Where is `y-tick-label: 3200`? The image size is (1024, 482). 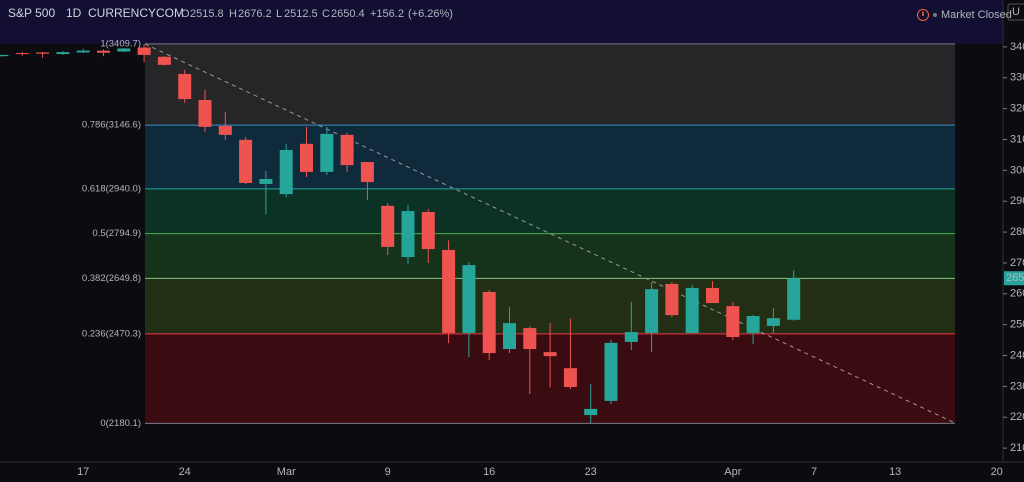
y-tick-label: 3200 is located at coordinates (1017, 109).